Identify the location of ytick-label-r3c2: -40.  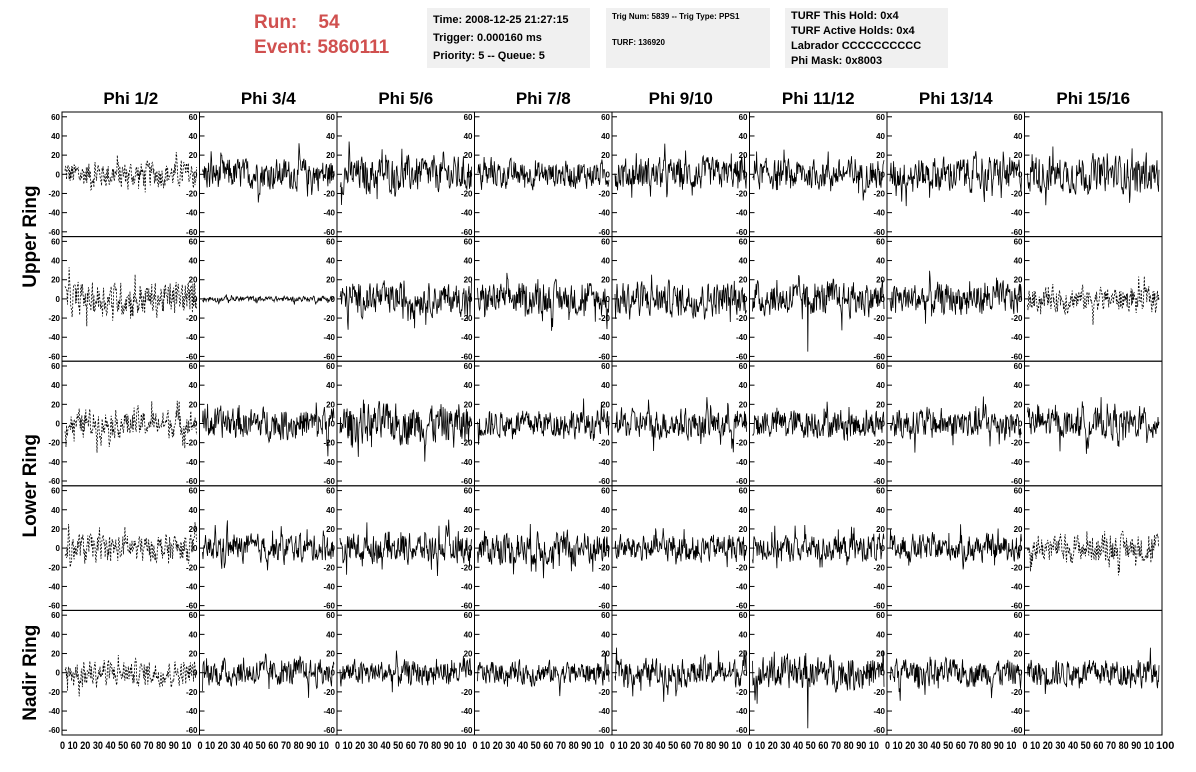
(329, 586).